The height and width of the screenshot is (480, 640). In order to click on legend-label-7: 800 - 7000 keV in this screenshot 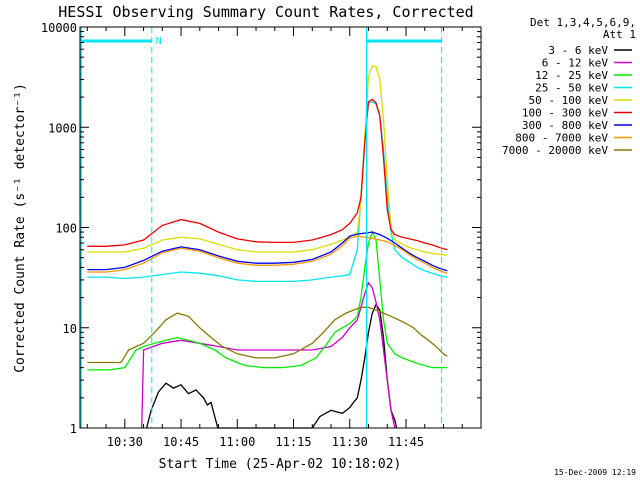, I will do `click(561, 138)`.